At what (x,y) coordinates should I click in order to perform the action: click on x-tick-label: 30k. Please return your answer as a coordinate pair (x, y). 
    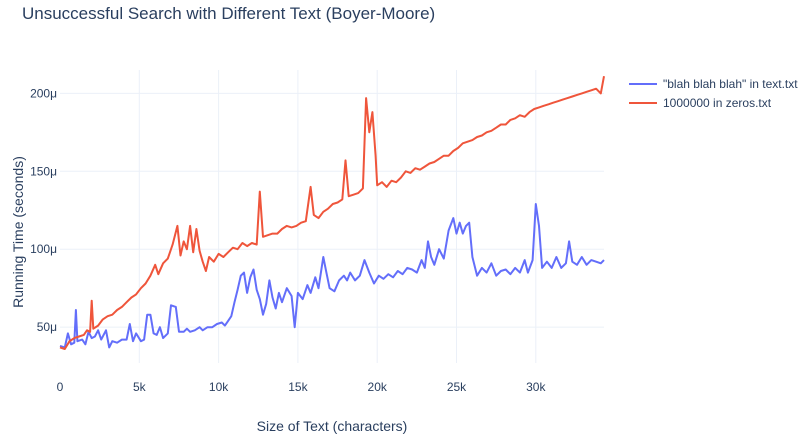
    Looking at the image, I should click on (536, 387).